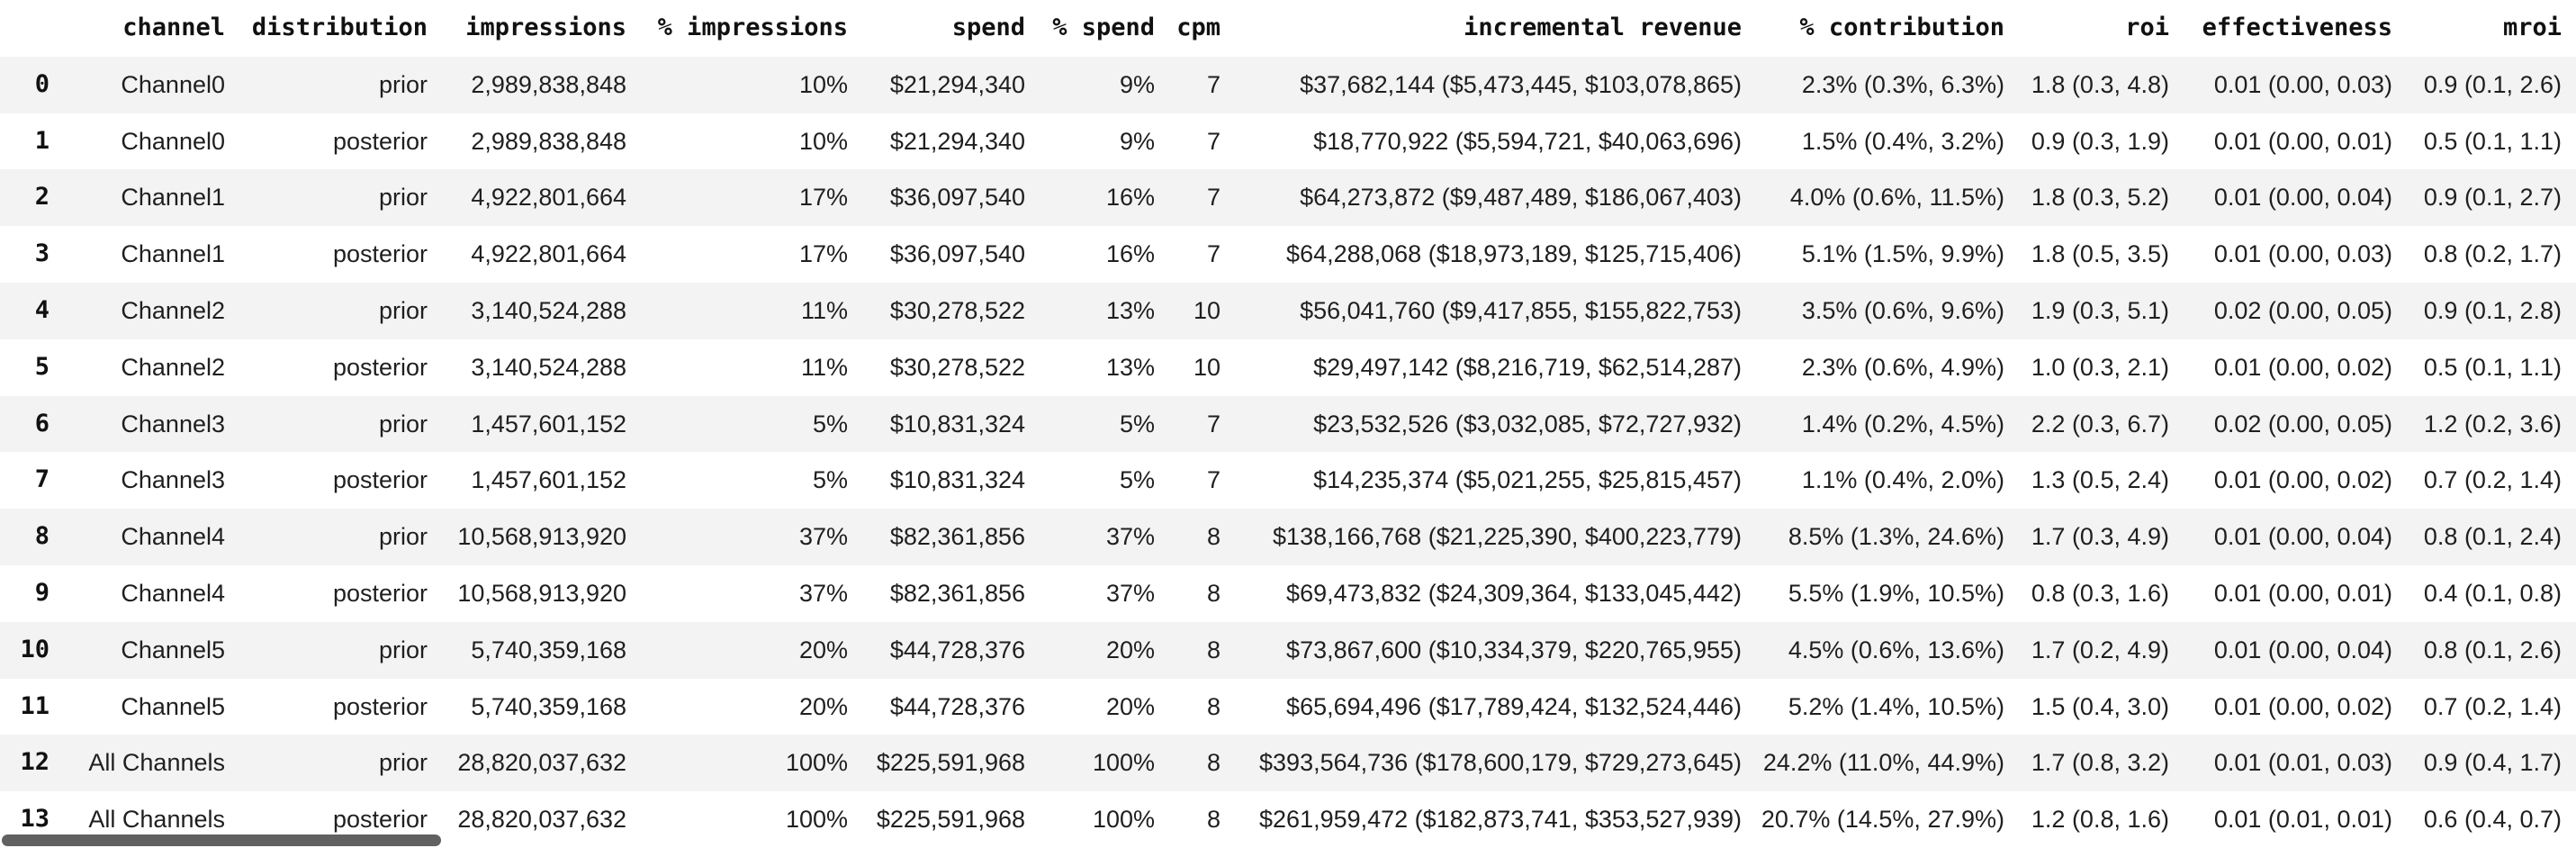  Describe the element at coordinates (957, 593) in the screenshot. I see `cell-spend: $82,361,856` at that location.